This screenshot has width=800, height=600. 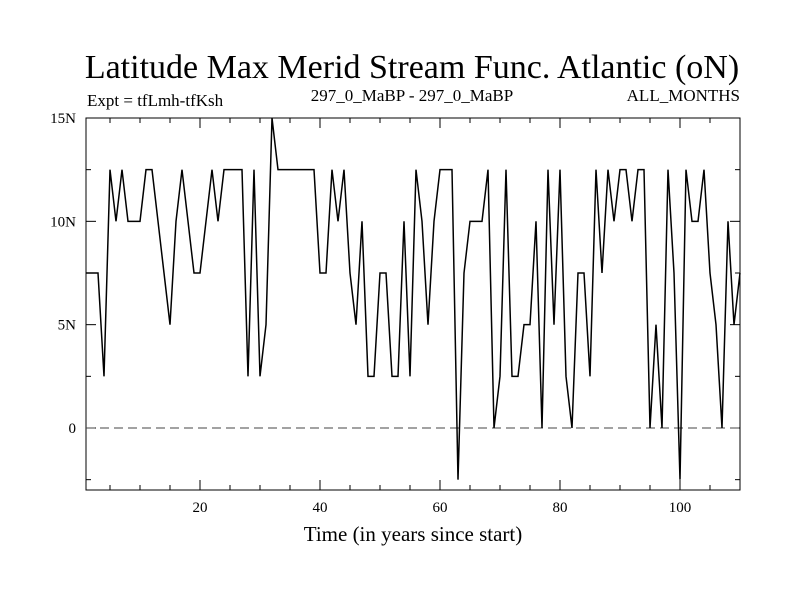 What do you see at coordinates (683, 95) in the screenshot?
I see `subtitle-right: ALL_MONTHS` at bounding box center [683, 95].